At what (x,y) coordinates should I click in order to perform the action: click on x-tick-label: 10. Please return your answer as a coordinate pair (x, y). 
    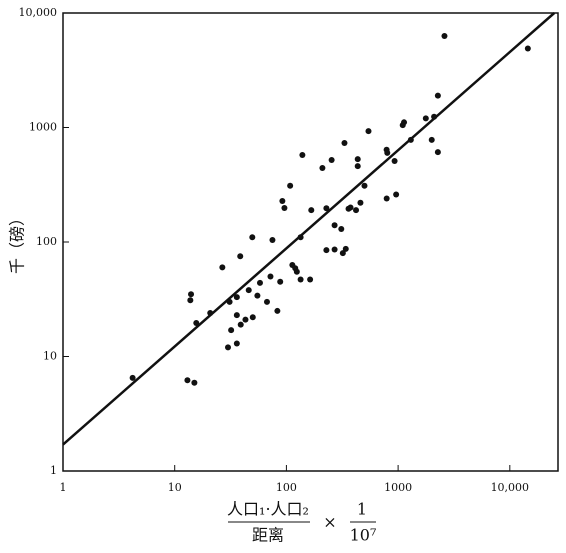
    Looking at the image, I should click on (175, 487).